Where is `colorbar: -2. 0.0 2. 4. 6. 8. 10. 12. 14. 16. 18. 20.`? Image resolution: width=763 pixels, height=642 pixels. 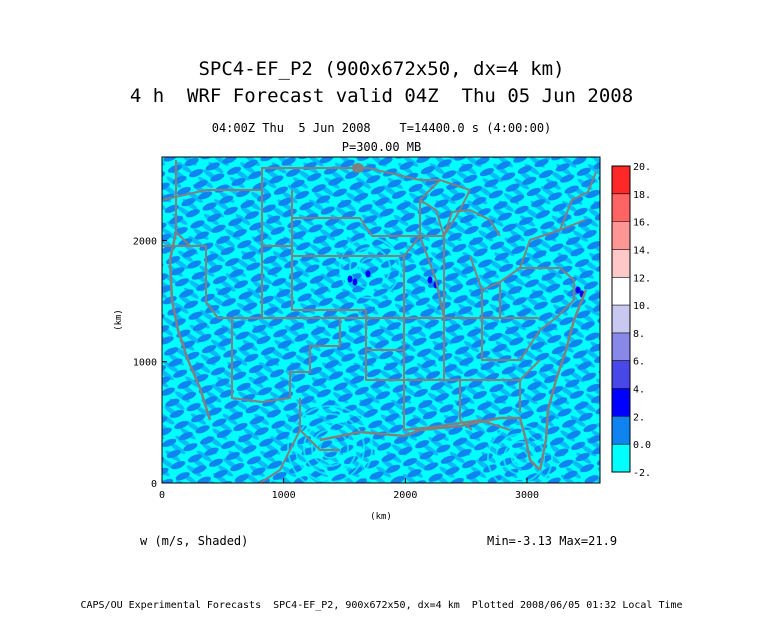
colorbar: -2. 0.0 2. 4. 6. 8. 10. 12. 14. 16. 18. 20. is located at coordinates (631, 320).